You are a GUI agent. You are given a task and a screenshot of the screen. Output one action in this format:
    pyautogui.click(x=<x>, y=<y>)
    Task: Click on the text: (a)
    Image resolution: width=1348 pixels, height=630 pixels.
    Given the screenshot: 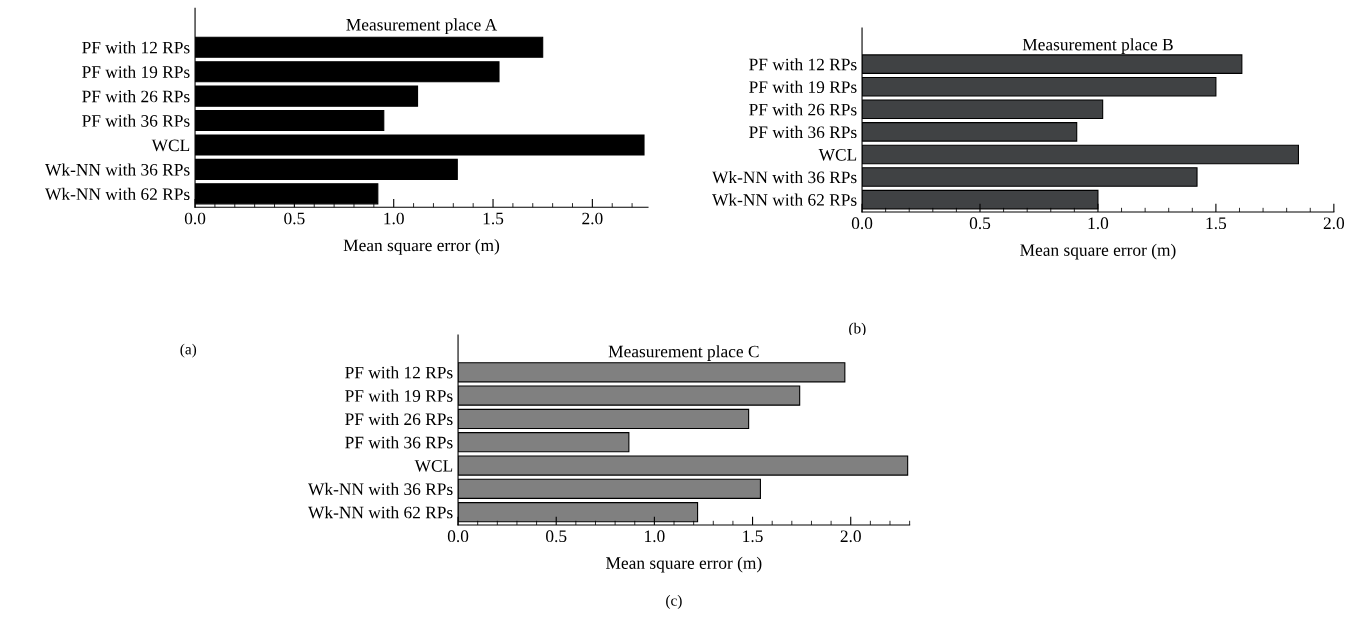 What is the action you would take?
    pyautogui.click(x=188, y=350)
    